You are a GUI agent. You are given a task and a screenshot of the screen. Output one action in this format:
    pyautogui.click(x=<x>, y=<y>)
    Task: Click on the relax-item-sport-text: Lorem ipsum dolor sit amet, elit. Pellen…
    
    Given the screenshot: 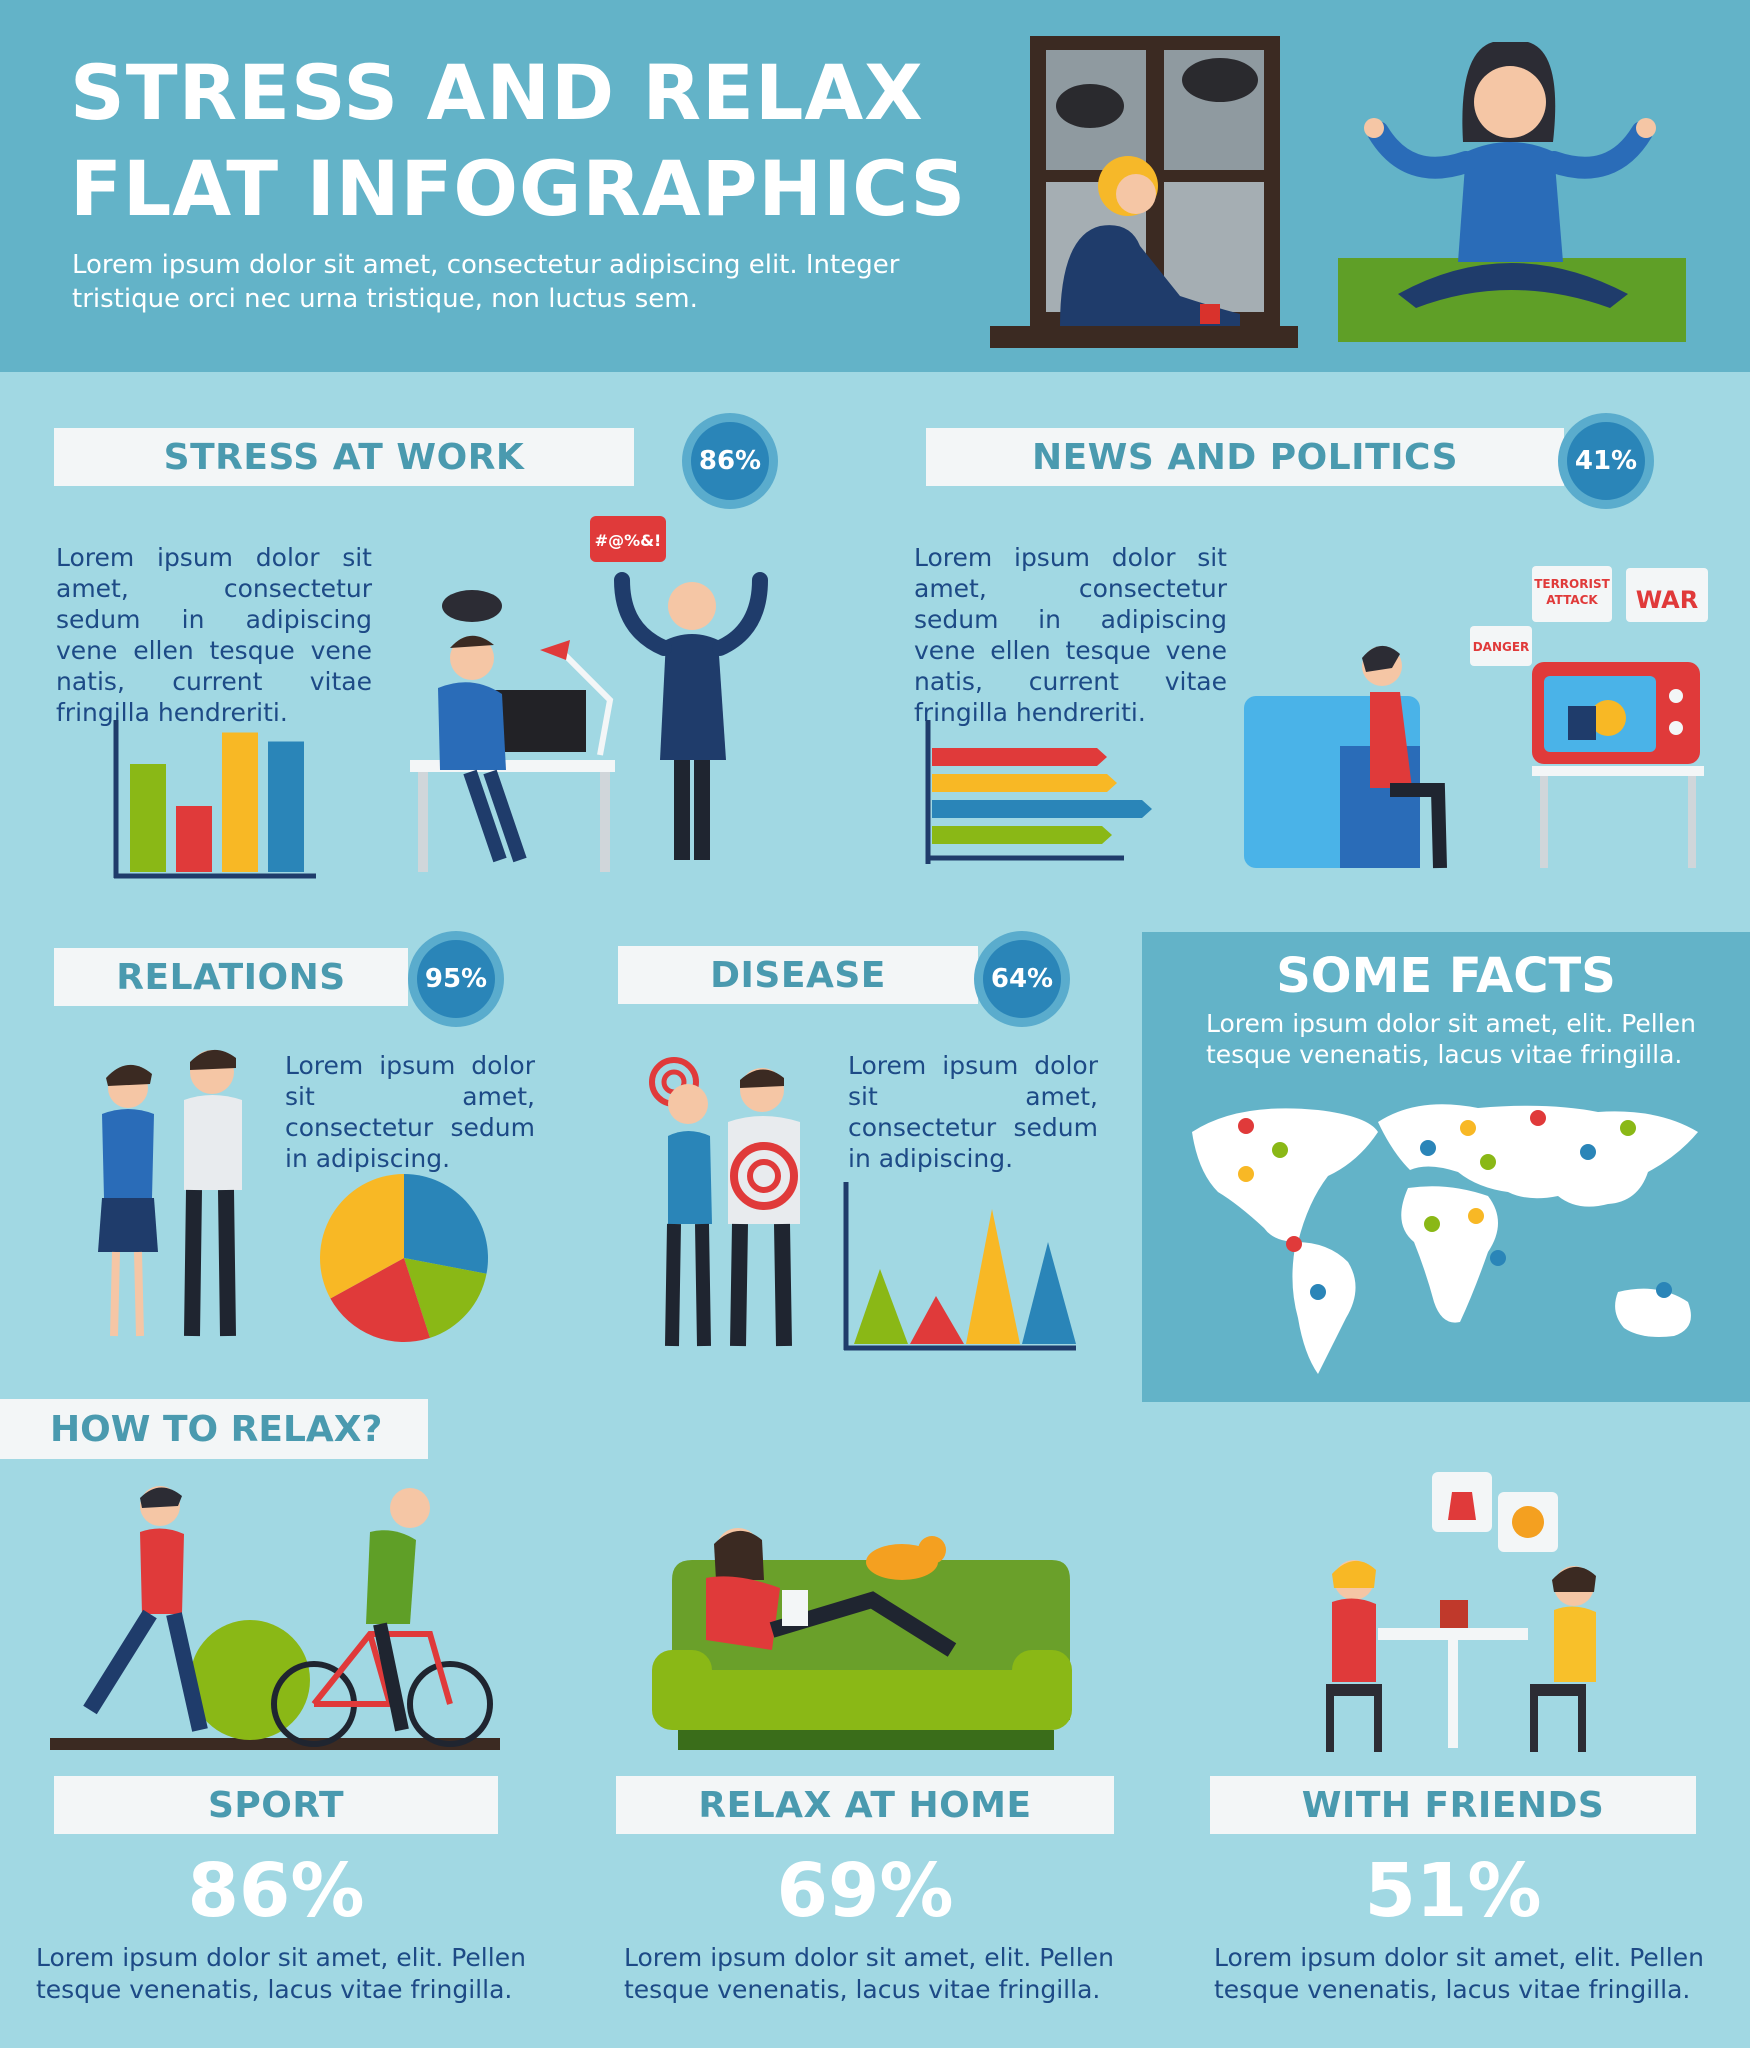 What is the action you would take?
    pyautogui.click(x=281, y=1973)
    